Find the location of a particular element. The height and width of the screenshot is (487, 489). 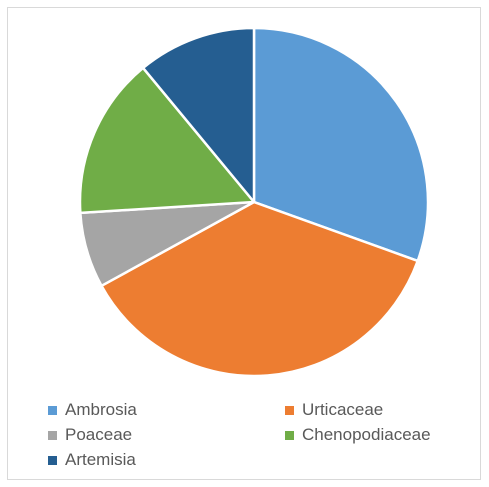

legend-label-artemisia: Artemisia is located at coordinates (100, 459).